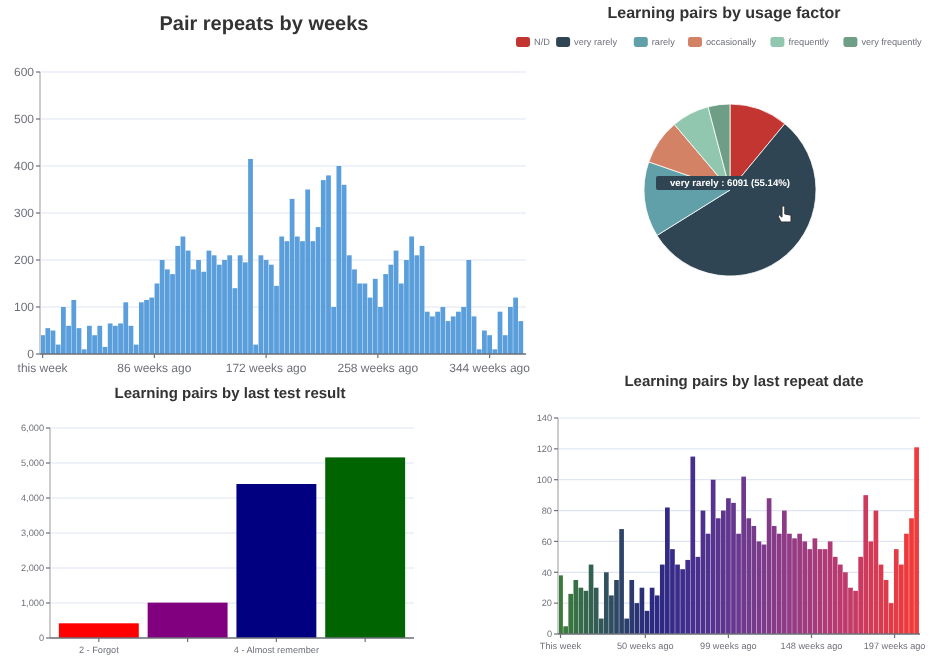  What do you see at coordinates (264, 25) in the screenshot?
I see `chart-title: Pair repeats by weeks` at bounding box center [264, 25].